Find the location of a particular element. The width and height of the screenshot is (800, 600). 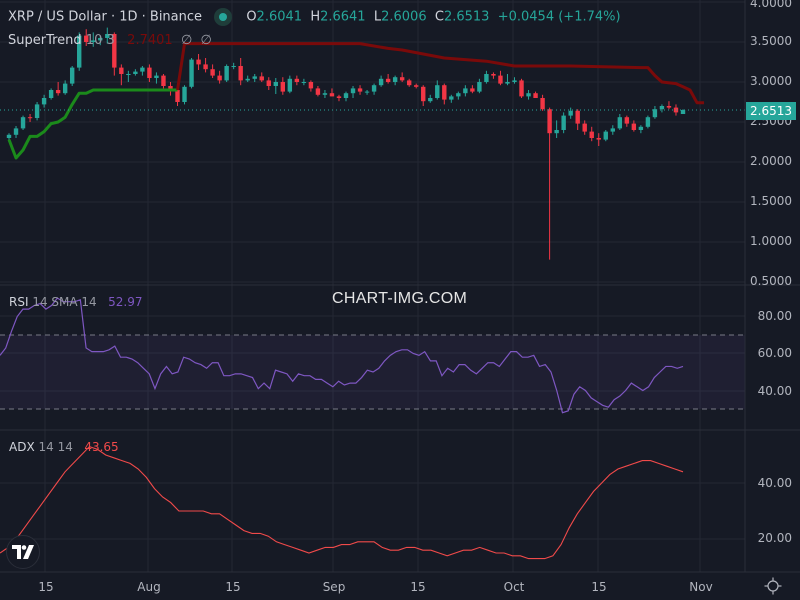

time-tick: Oct is located at coordinates (514, 587).